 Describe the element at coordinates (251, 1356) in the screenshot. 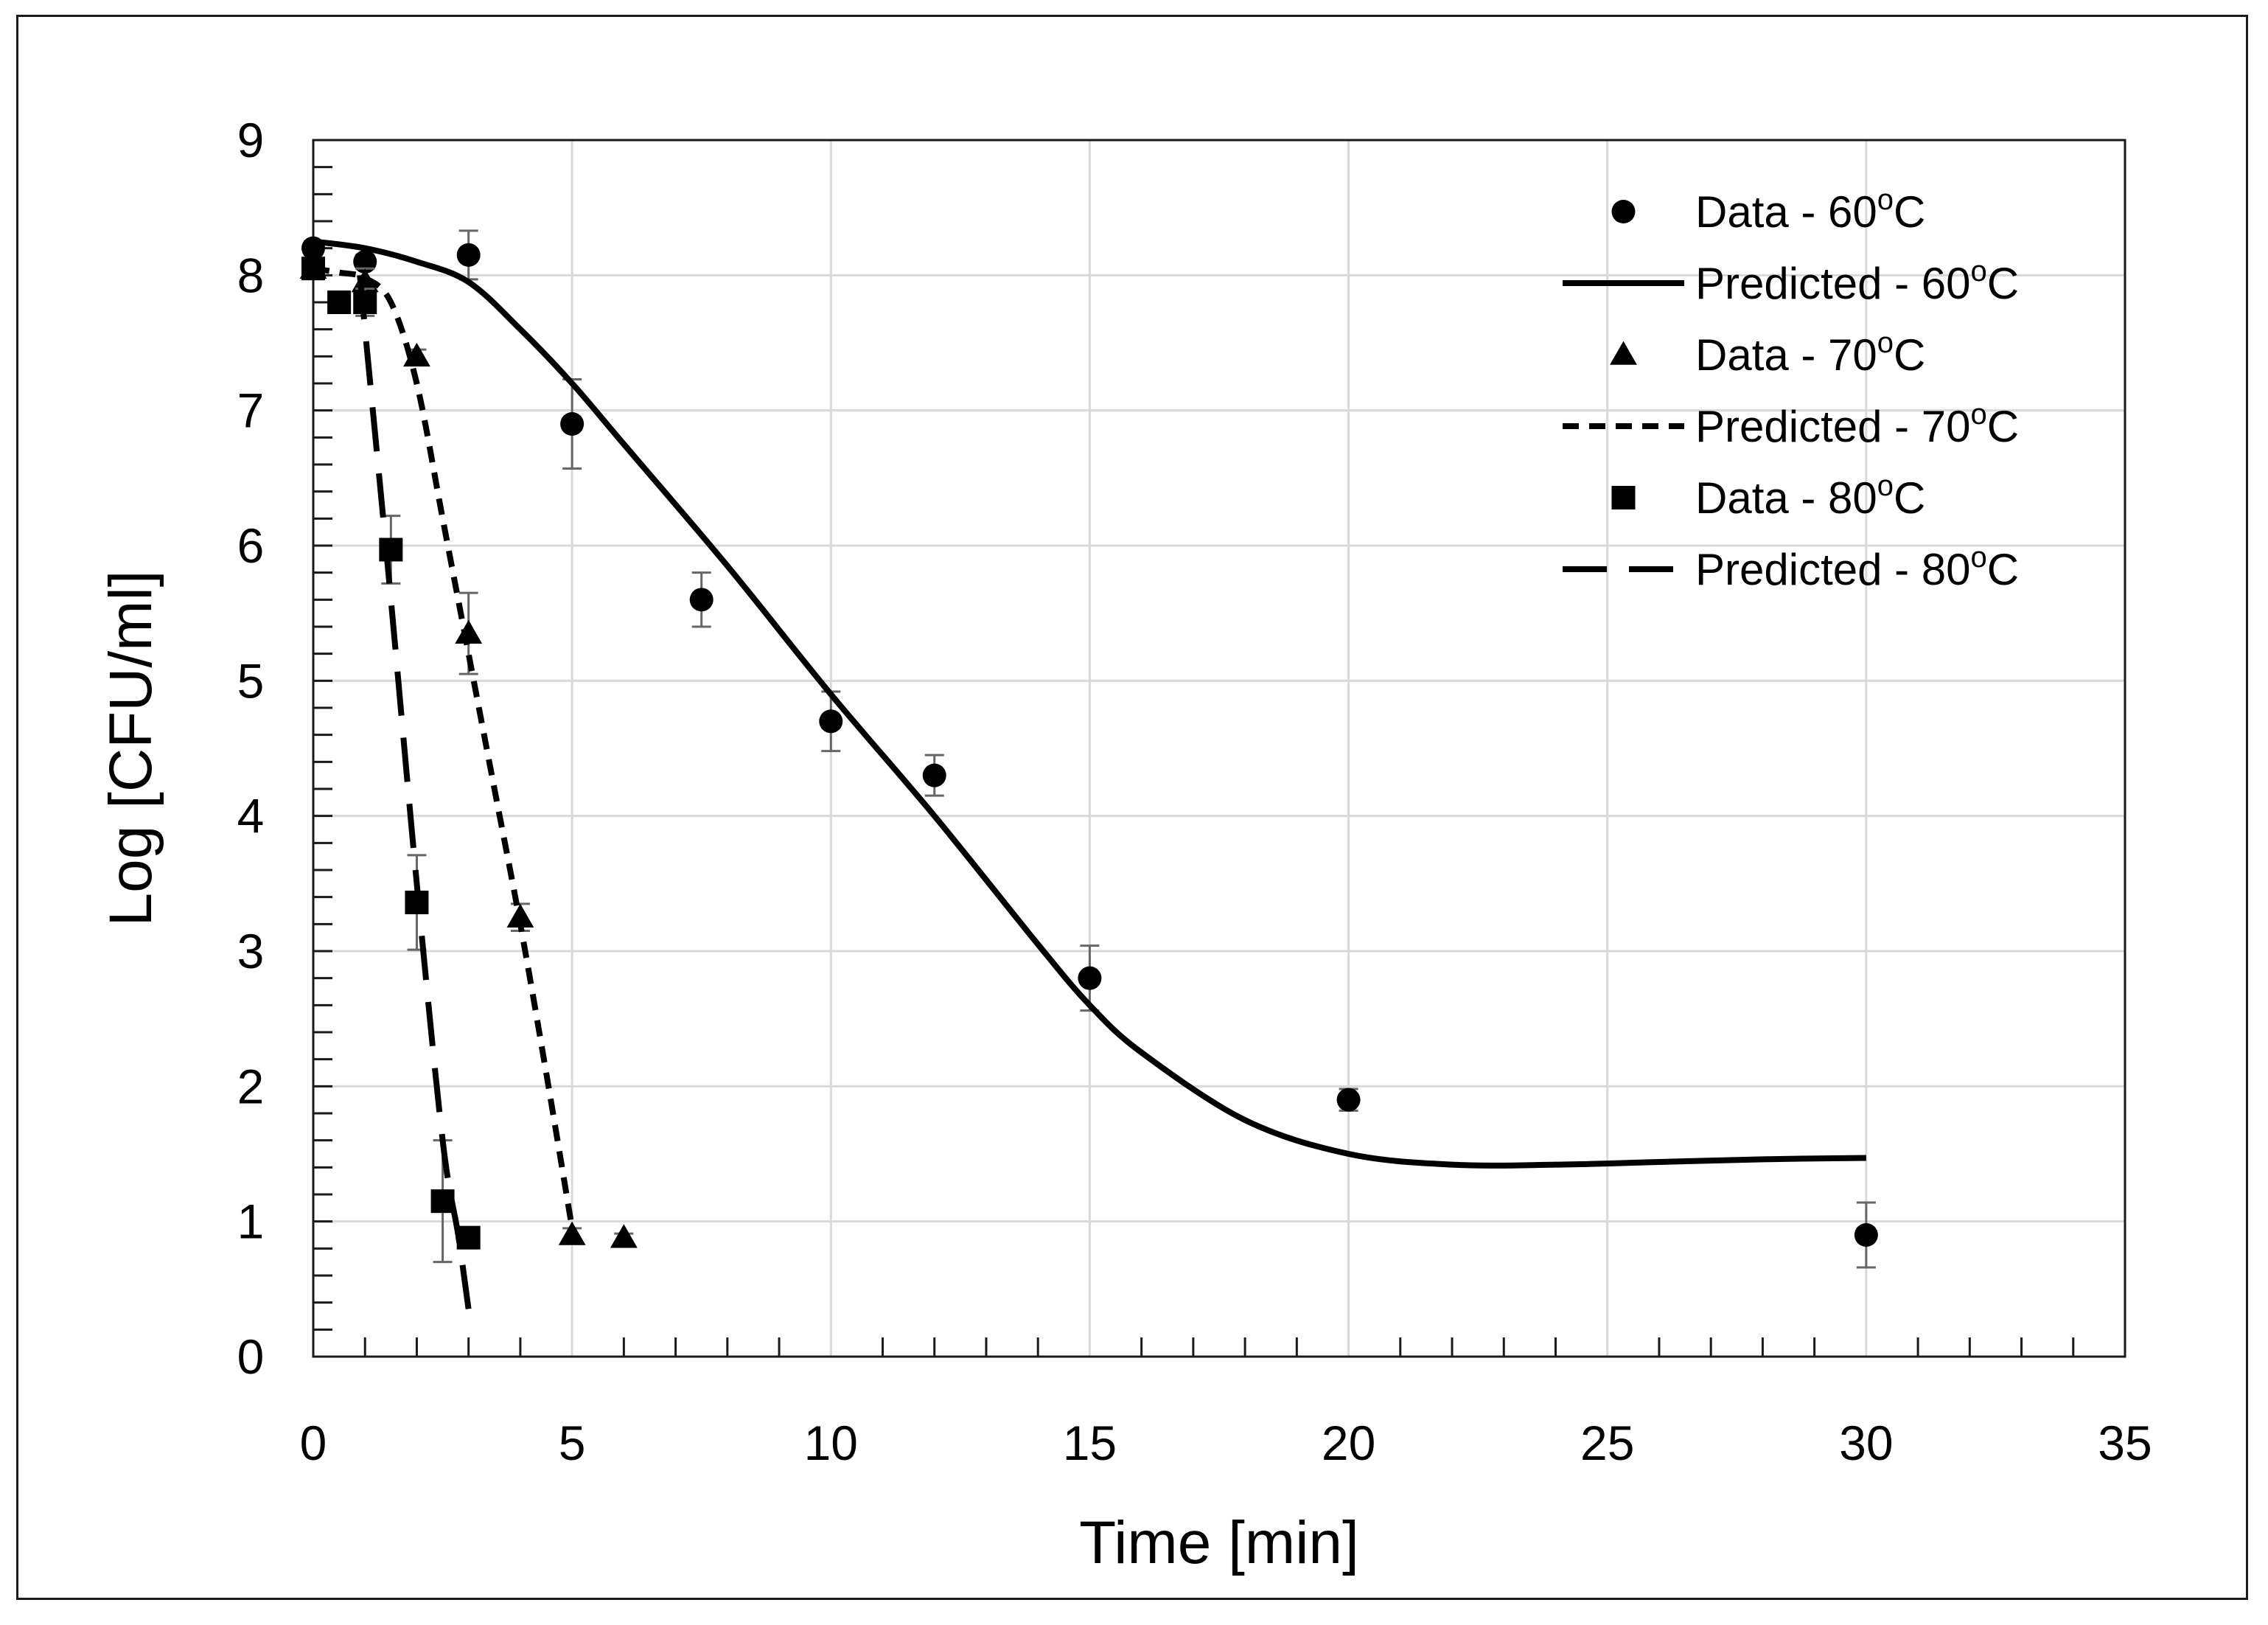

I see `y-tick-label: 0` at that location.